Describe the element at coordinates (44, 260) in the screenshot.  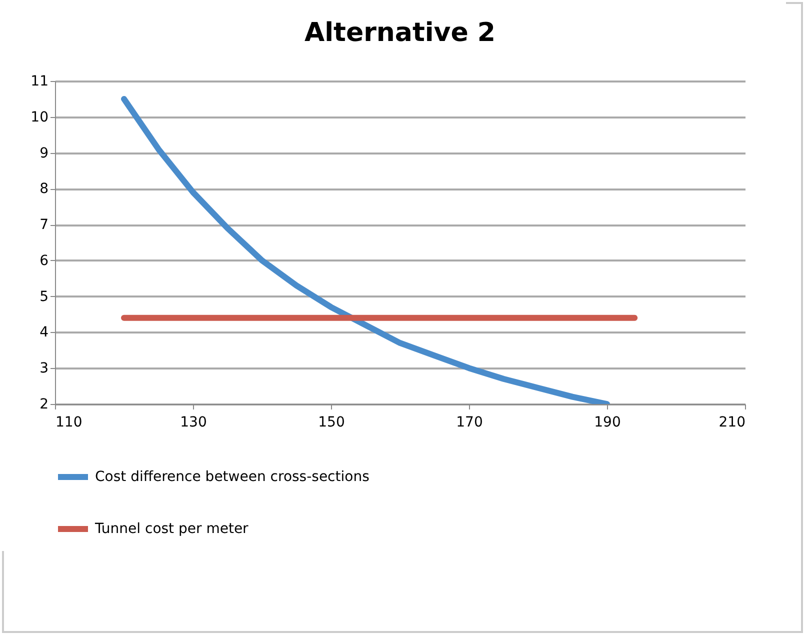
I see `y-tick-label: 6` at that location.